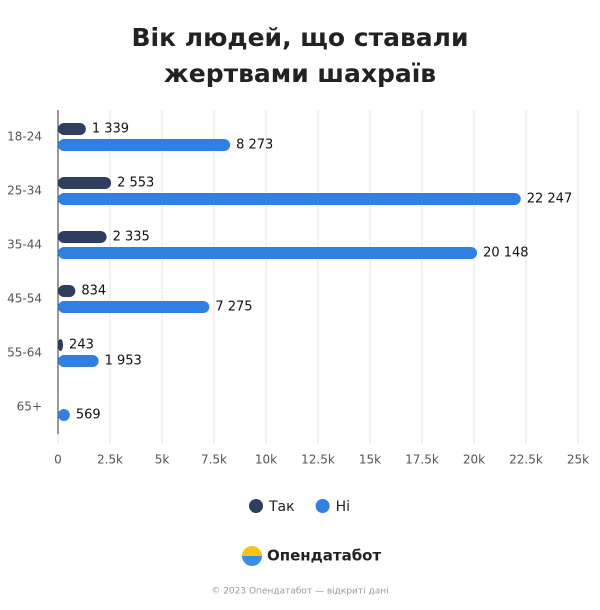 This screenshot has width=600, height=610. What do you see at coordinates (24, 191) in the screenshot?
I see `y-tick-label: 25-34` at bounding box center [24, 191].